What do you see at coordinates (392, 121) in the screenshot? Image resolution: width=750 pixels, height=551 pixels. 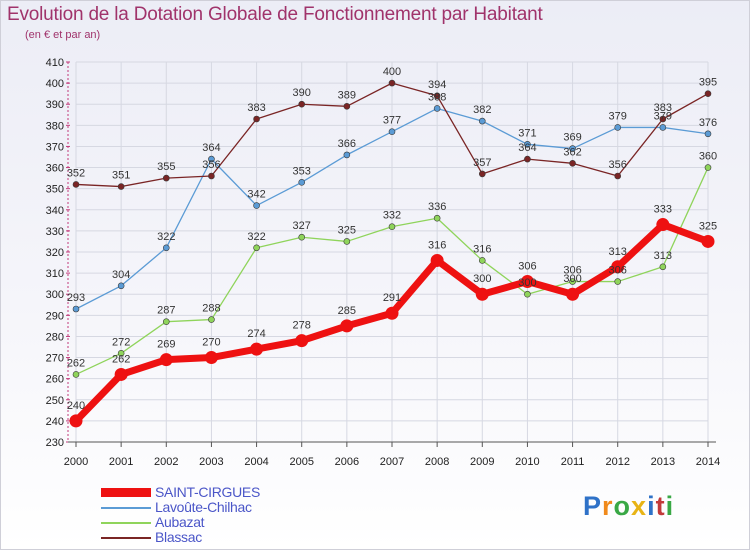 I see `data-label: 377` at bounding box center [392, 121].